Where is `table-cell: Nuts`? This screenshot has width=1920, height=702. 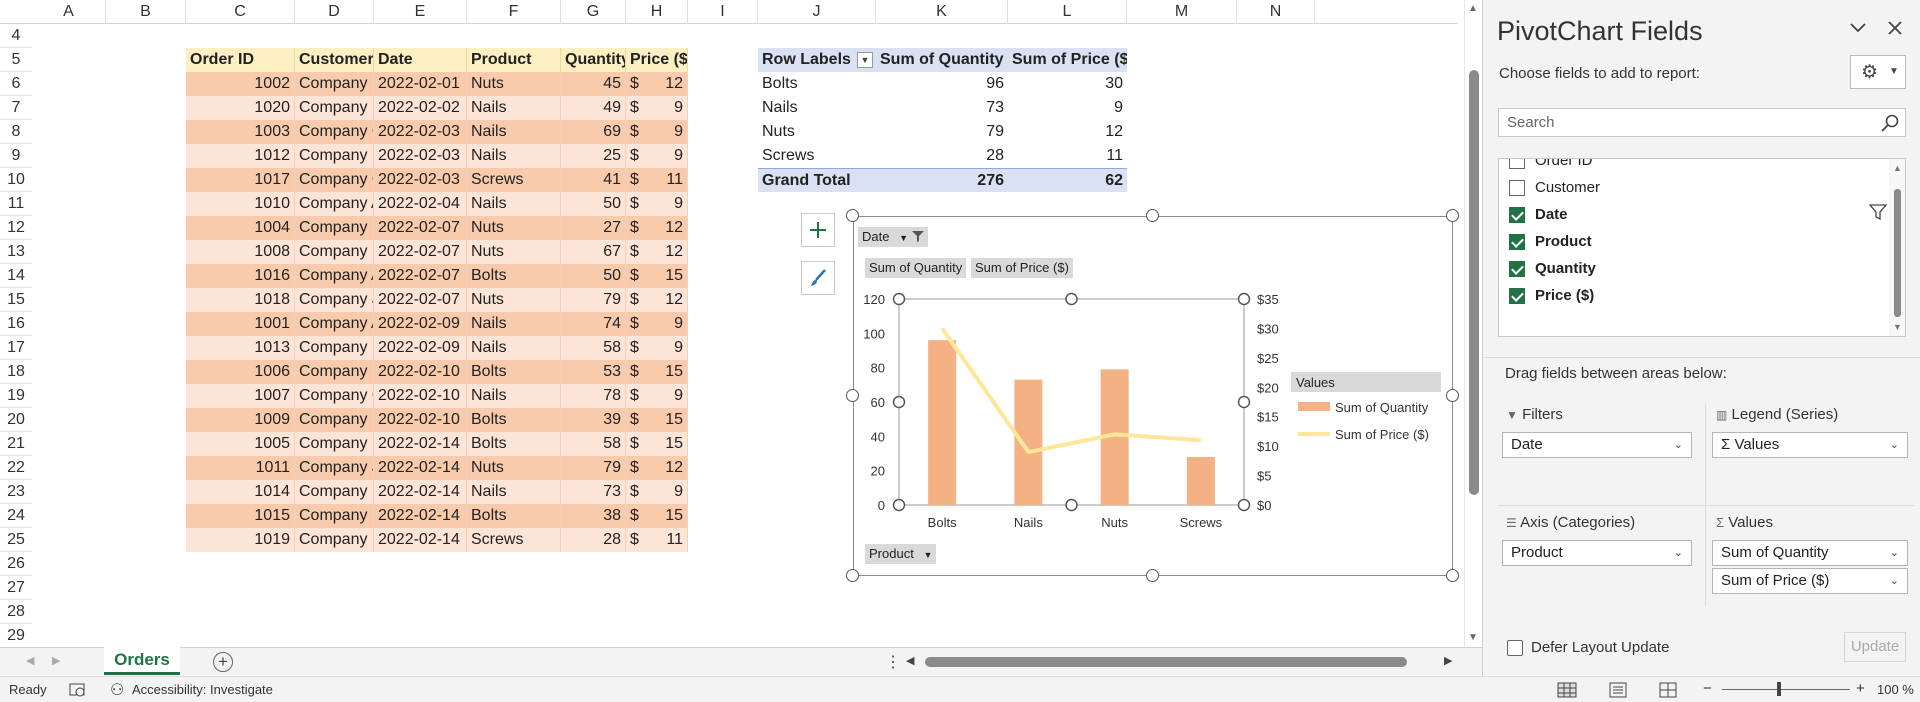 table-cell: Nuts is located at coordinates (514, 468).